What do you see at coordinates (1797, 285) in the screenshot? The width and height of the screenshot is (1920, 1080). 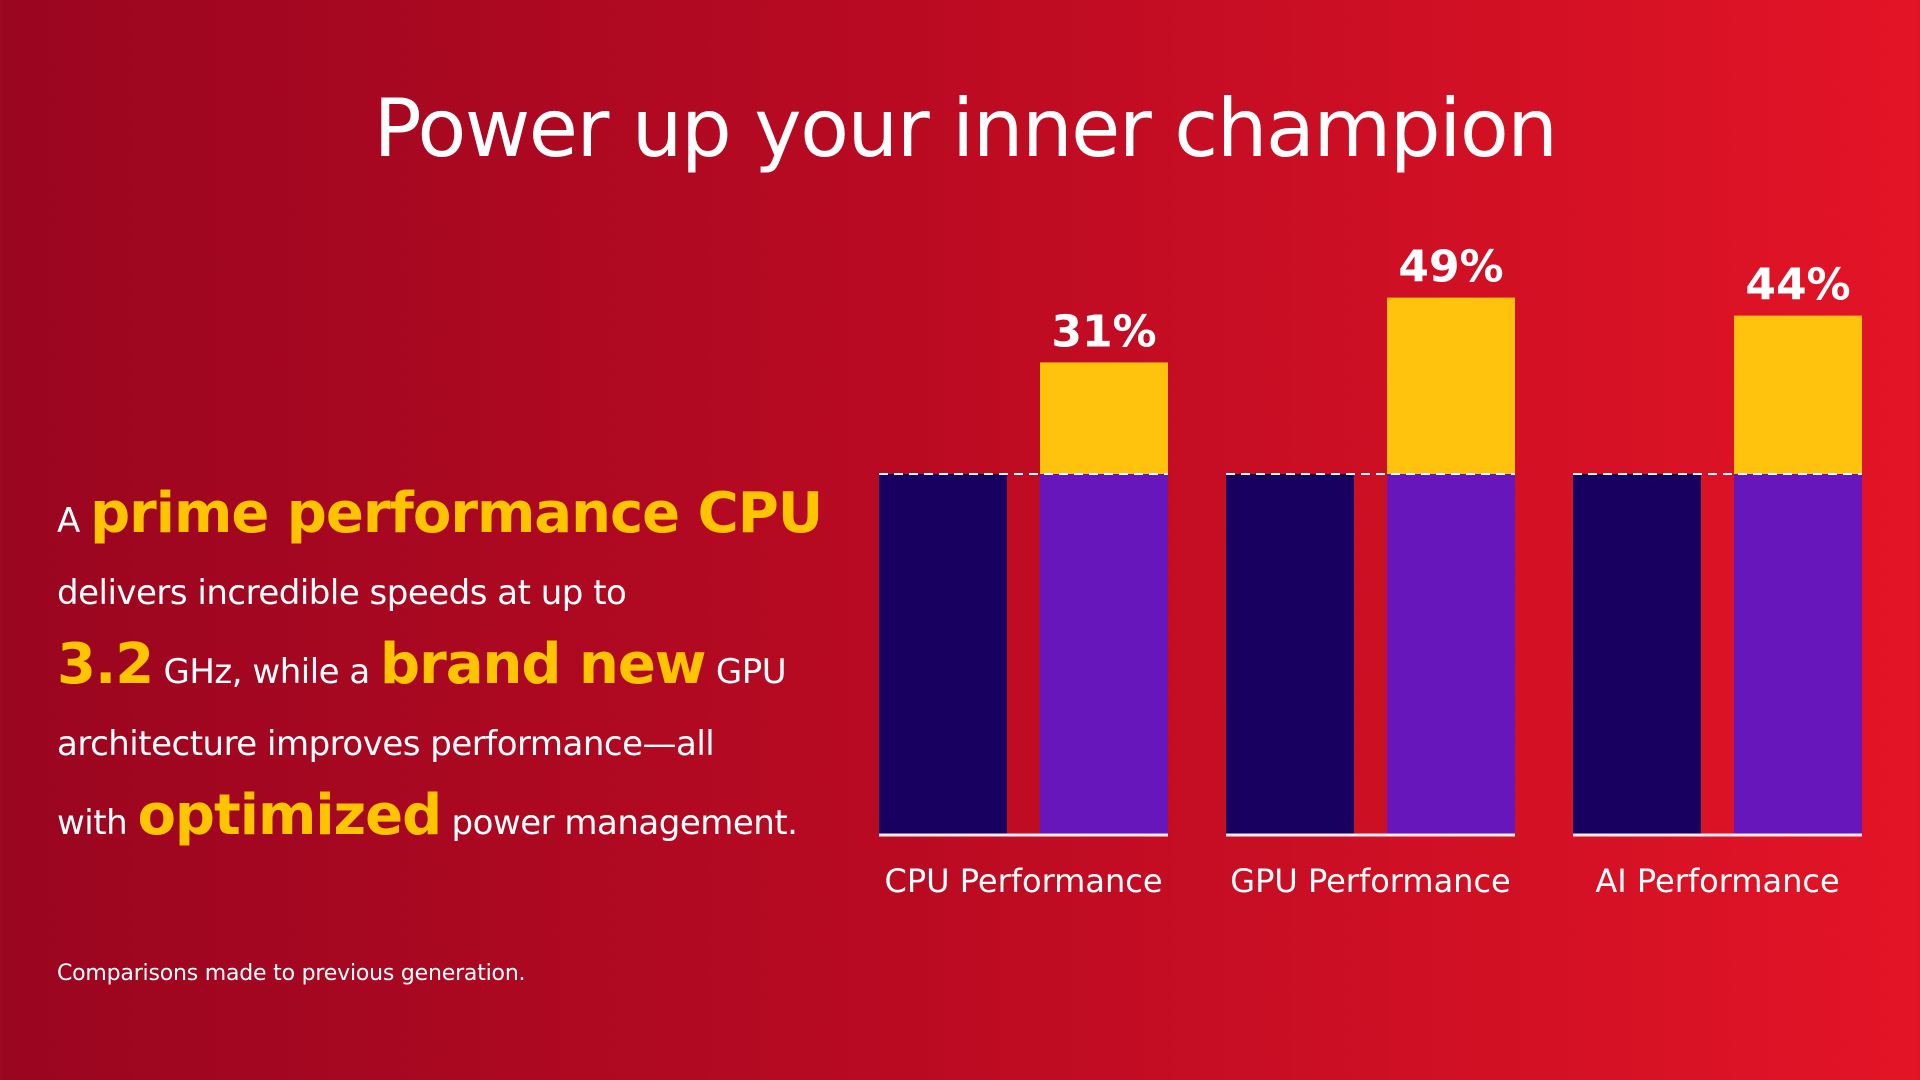 I see `data-label: 44%` at bounding box center [1797, 285].